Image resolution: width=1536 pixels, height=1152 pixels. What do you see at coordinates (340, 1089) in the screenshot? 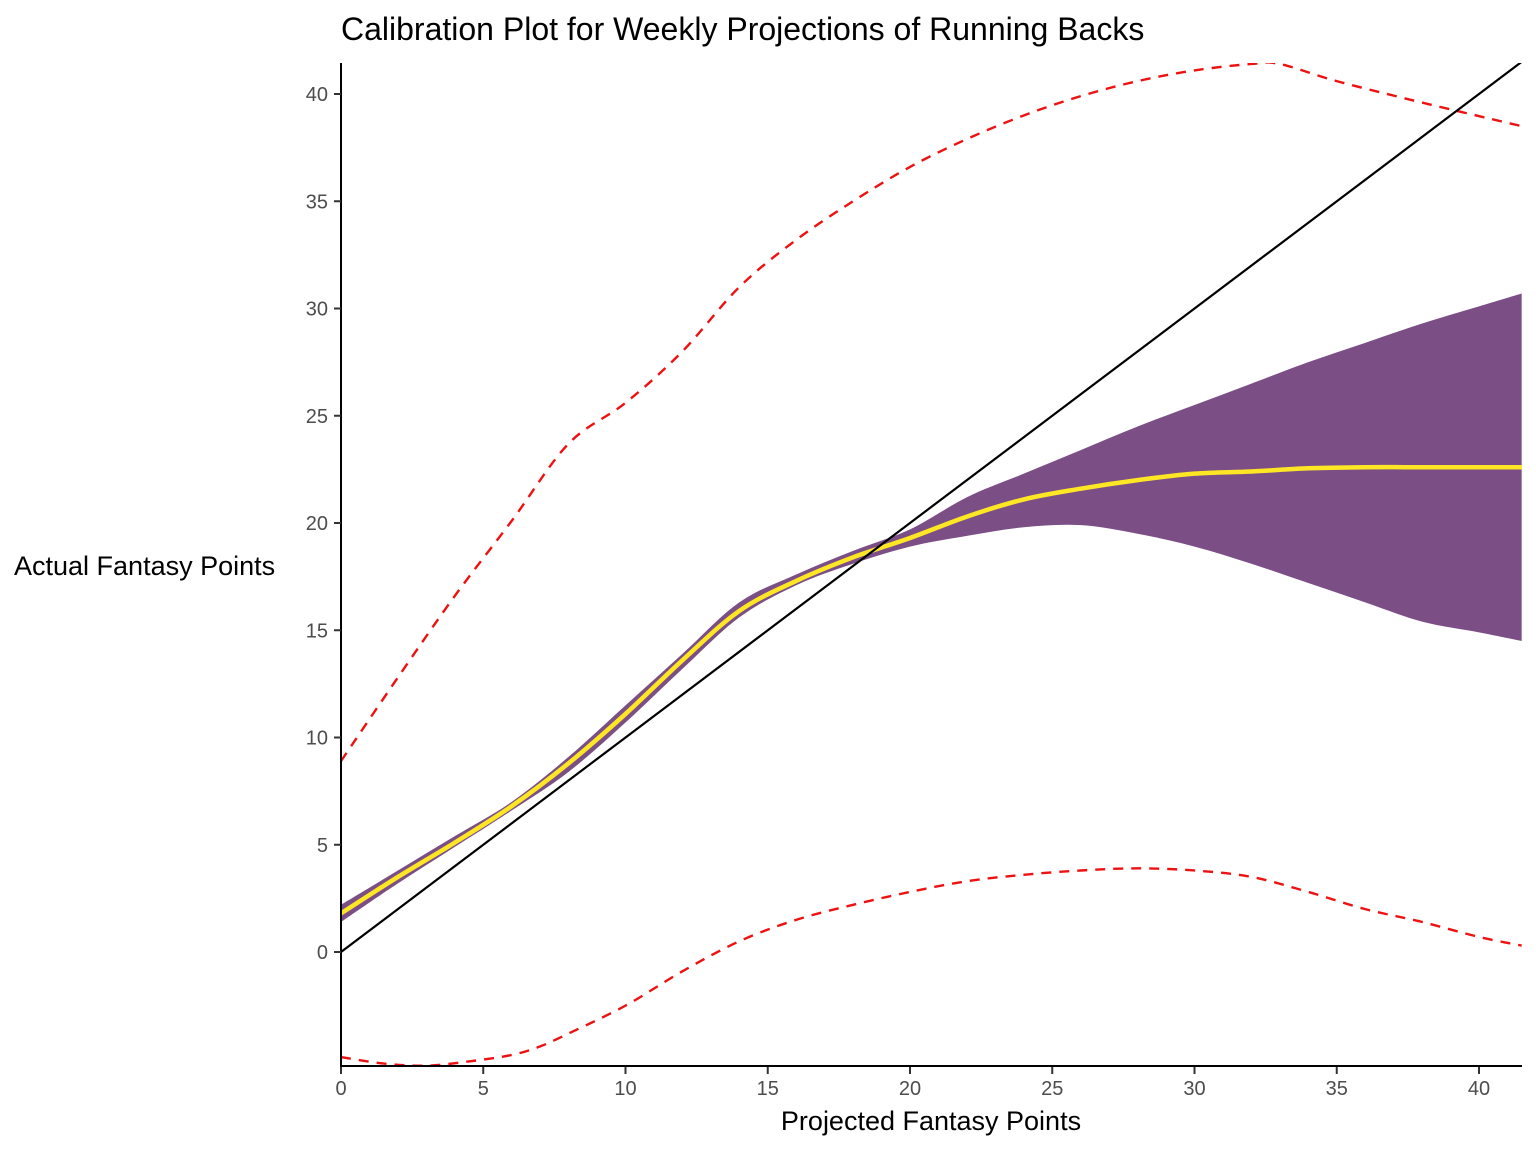
I see `x-tick-label: 0` at bounding box center [340, 1089].